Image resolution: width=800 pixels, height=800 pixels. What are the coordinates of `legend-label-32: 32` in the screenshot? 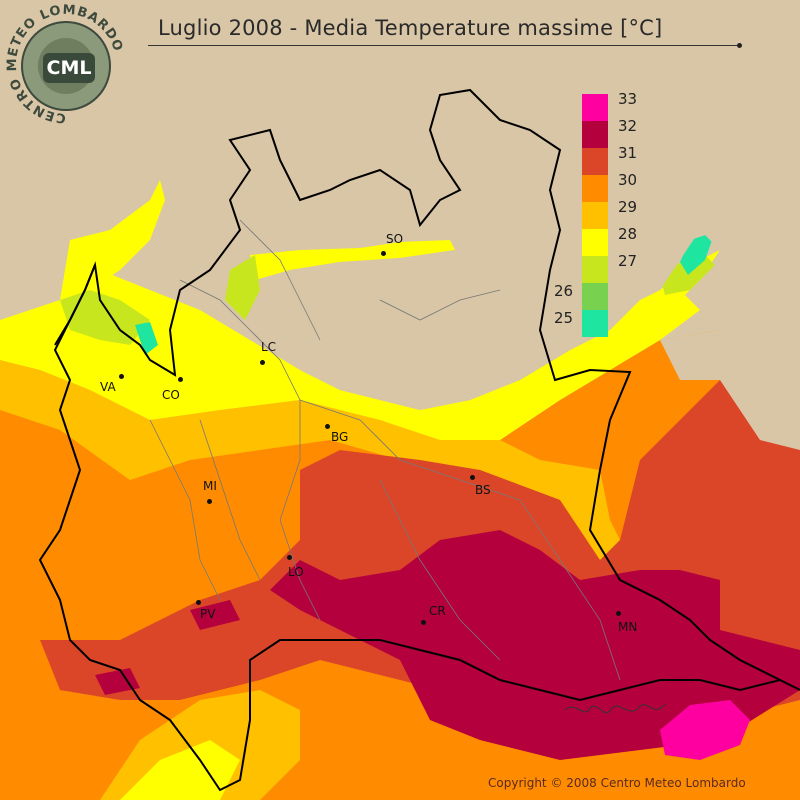 It's located at (628, 126).